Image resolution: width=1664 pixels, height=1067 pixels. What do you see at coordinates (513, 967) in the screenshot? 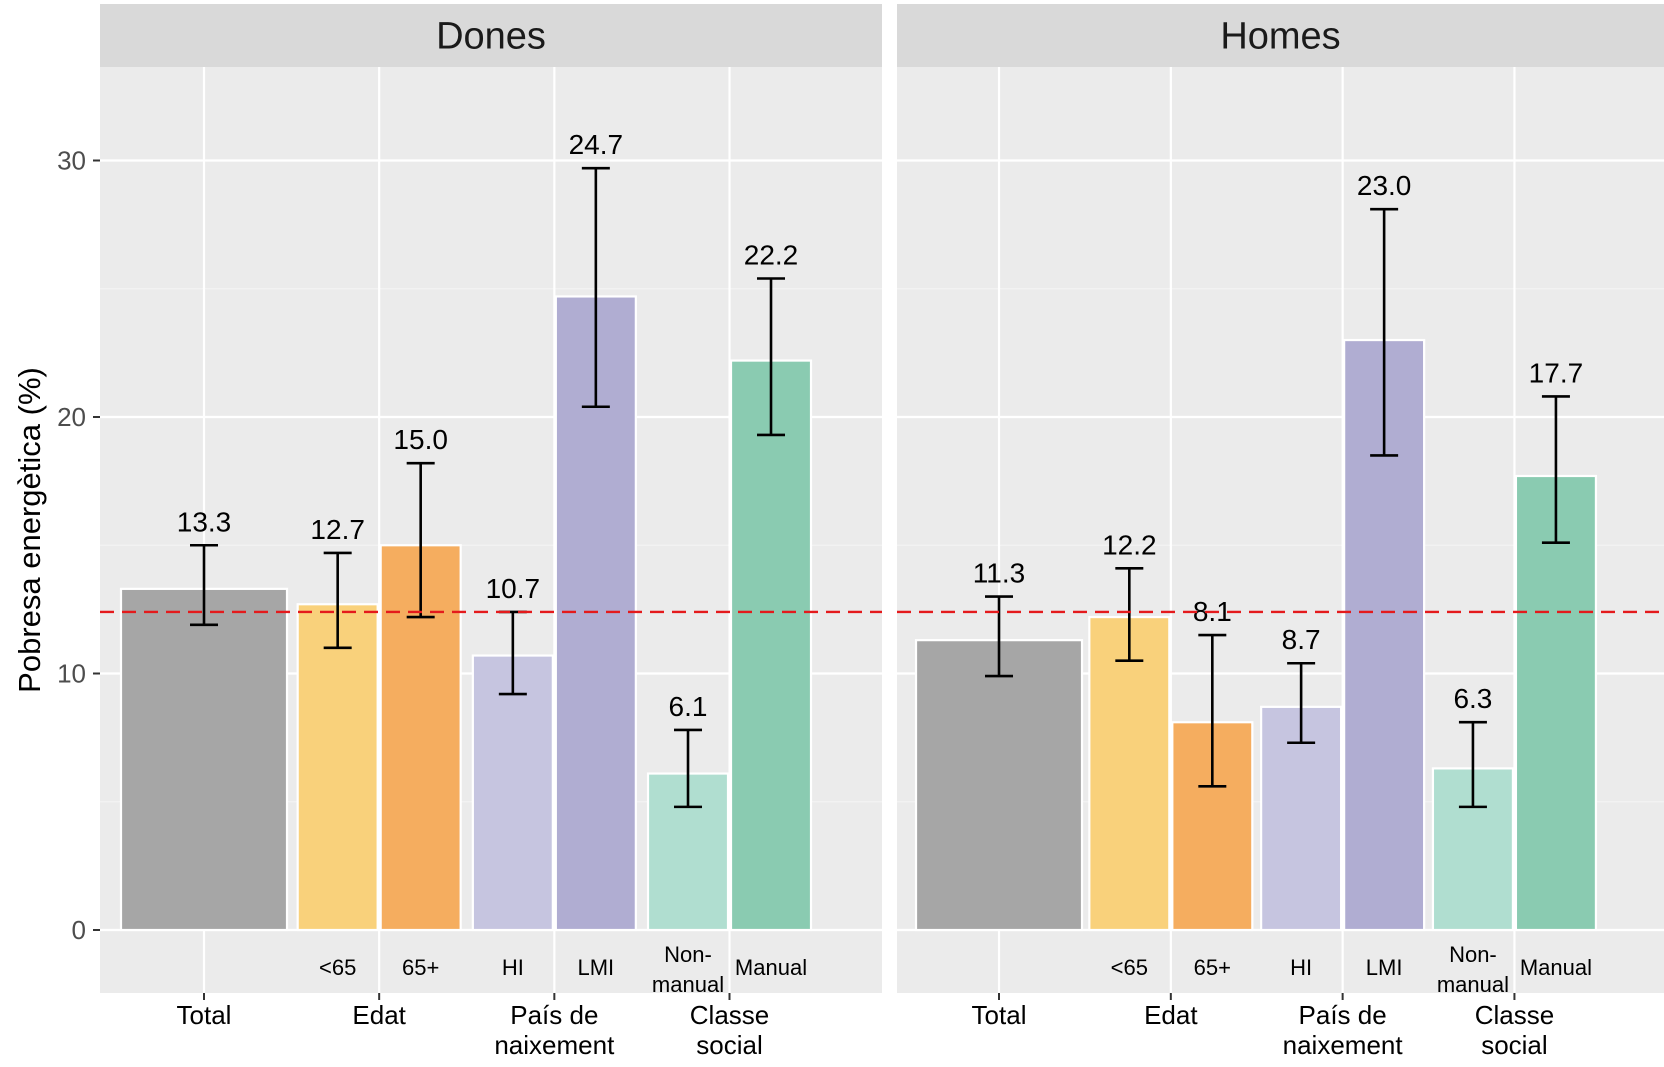
I see `category-label-dones-hi: HI` at bounding box center [513, 967].